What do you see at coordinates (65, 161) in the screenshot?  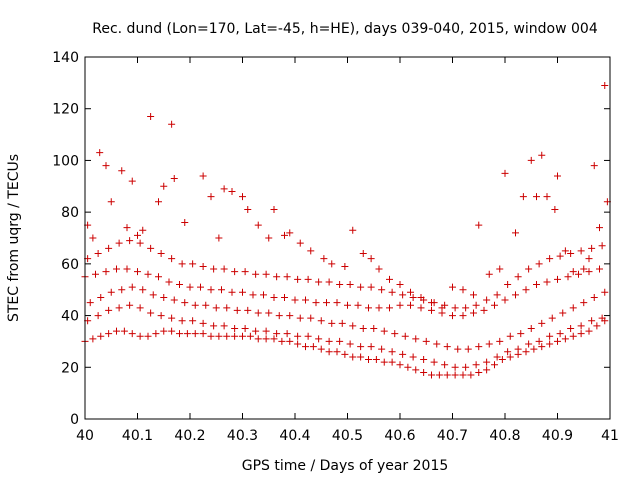 I see `y-tick-label: 100` at bounding box center [65, 161].